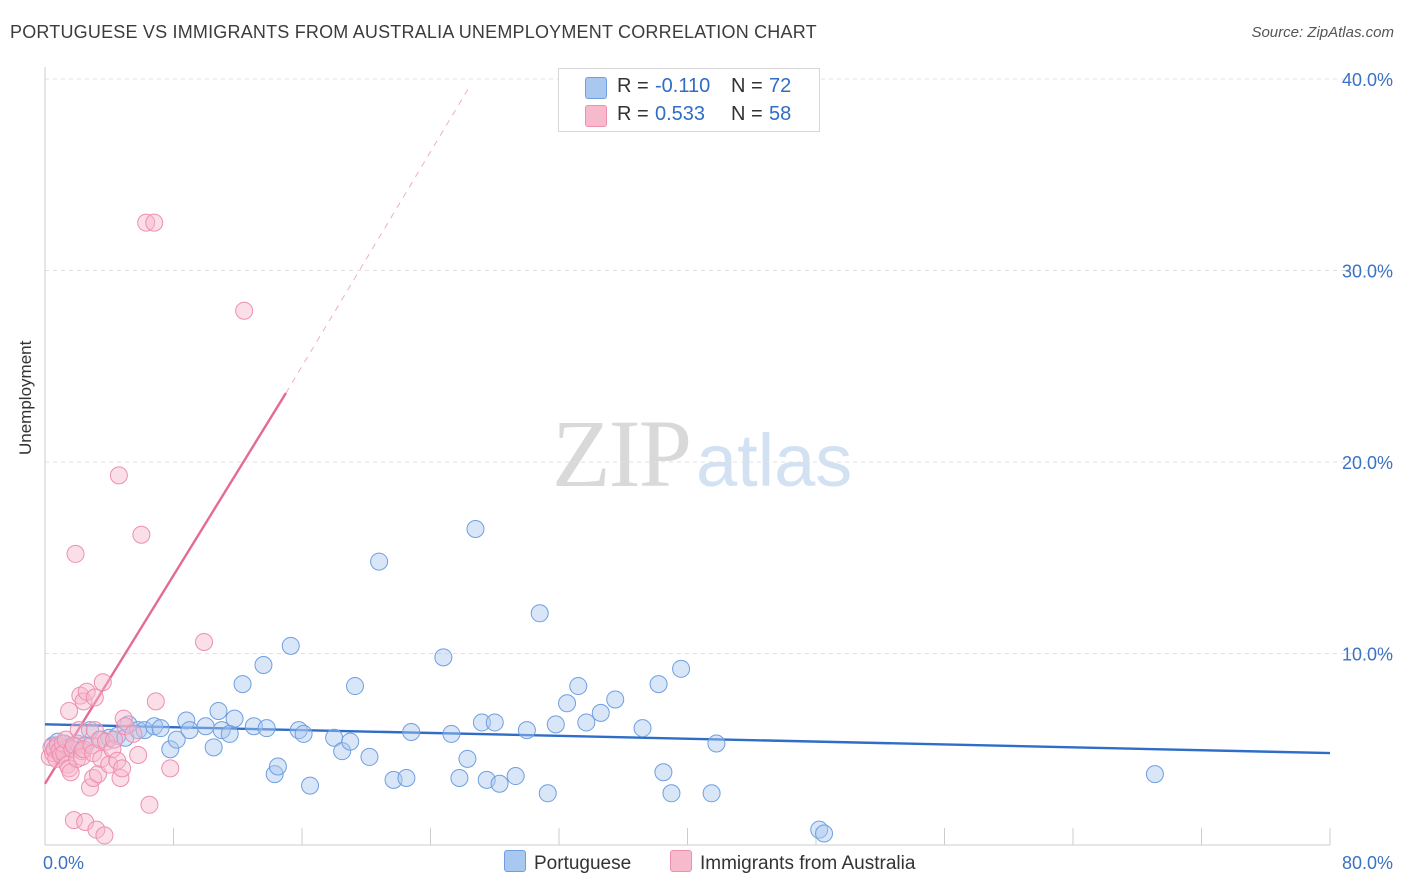  What do you see at coordinates (1322, 32) in the screenshot?
I see `source-credit: Source: ZipAtlas.com` at bounding box center [1322, 32].